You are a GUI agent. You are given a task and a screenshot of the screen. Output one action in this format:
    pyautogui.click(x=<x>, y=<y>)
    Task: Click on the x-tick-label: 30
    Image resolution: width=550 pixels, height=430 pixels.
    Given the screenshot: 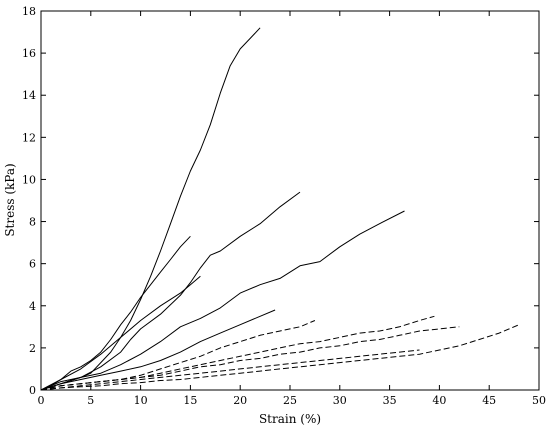 What is the action you would take?
    pyautogui.click(x=340, y=400)
    